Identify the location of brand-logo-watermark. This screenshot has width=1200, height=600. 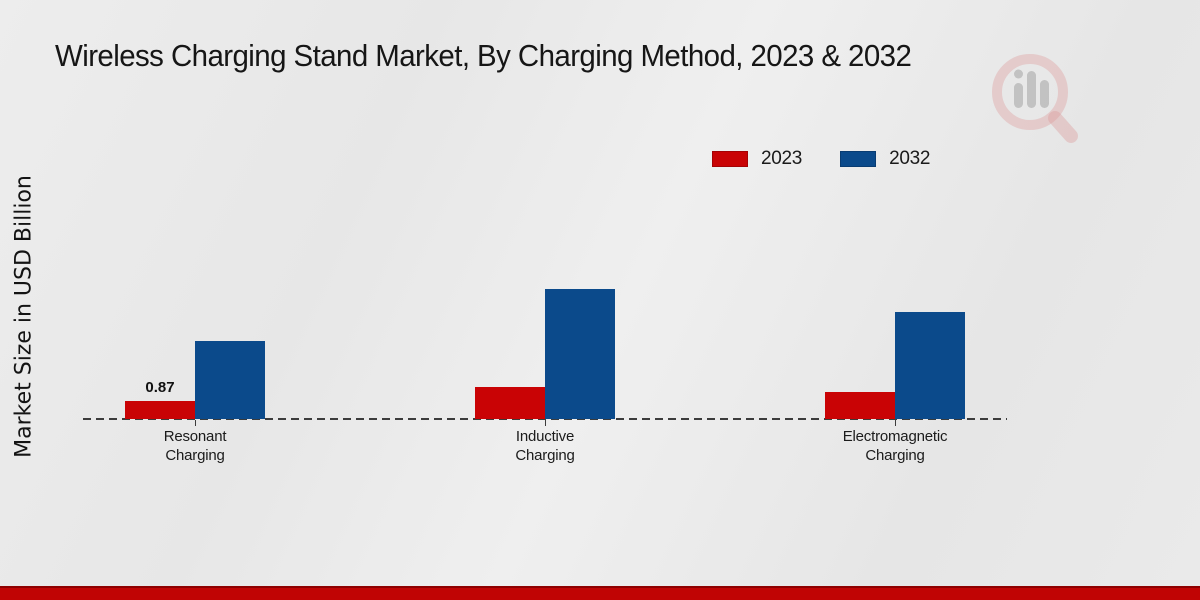
(1035, 99).